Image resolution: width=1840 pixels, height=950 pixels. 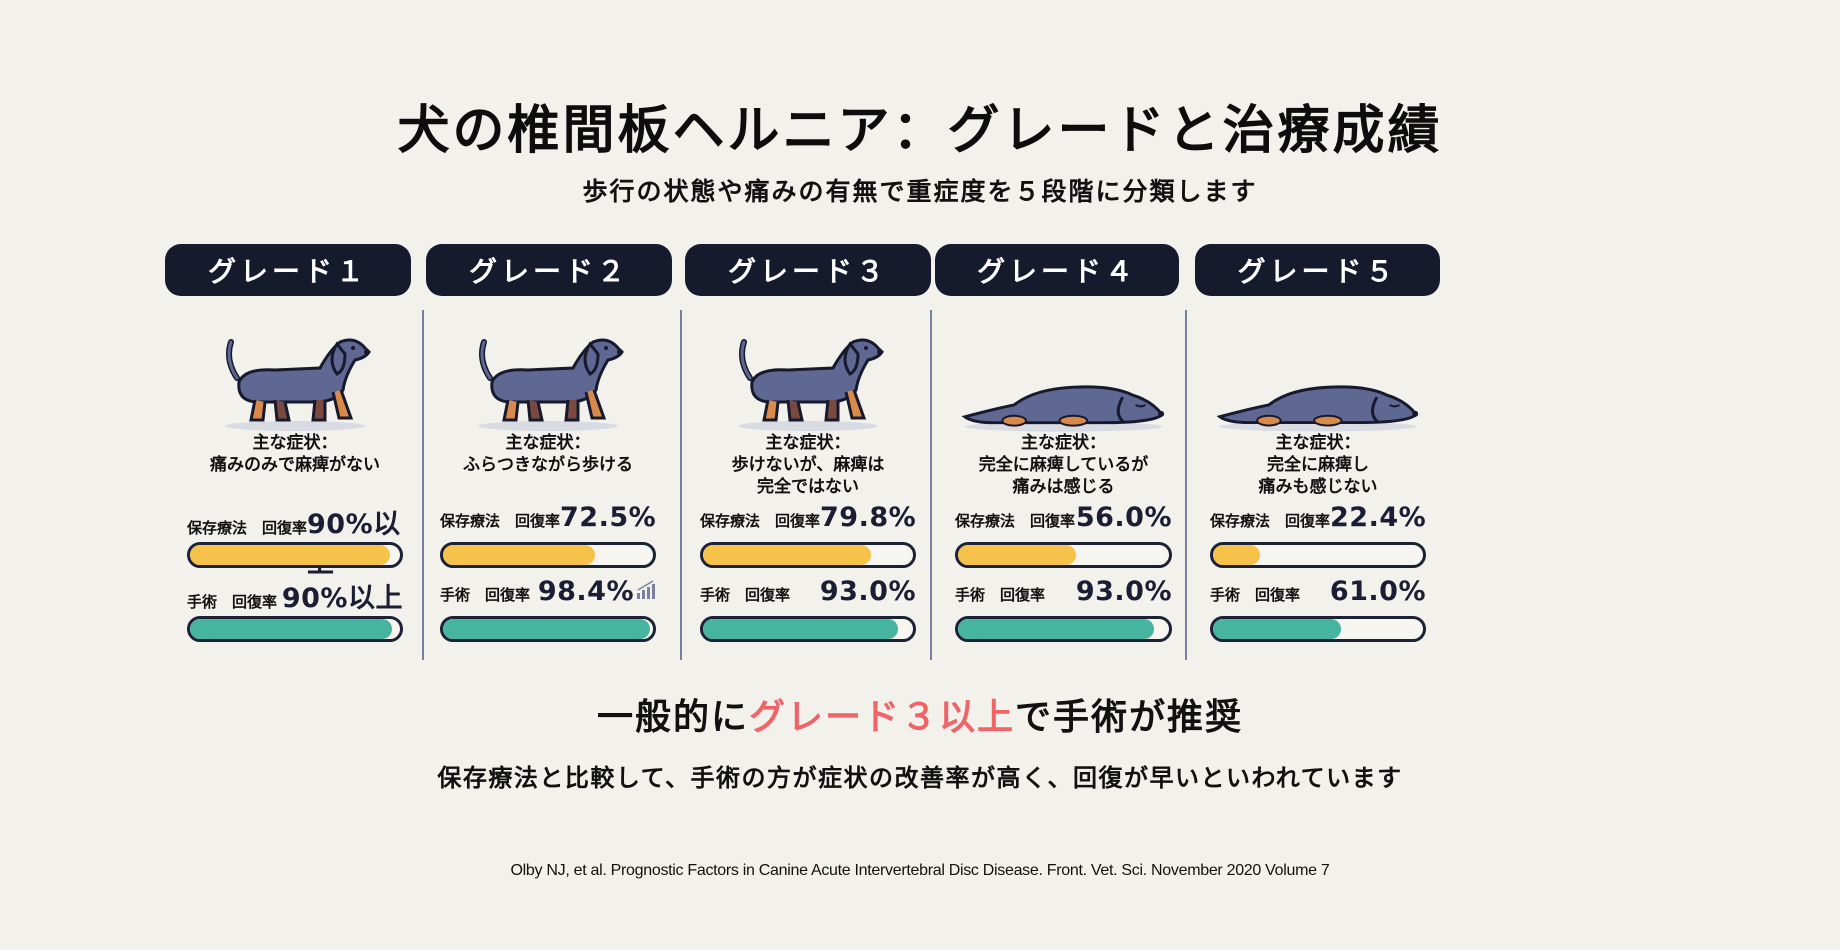 I want to click on surgery-value: 98.4%, so click(x=585, y=591).